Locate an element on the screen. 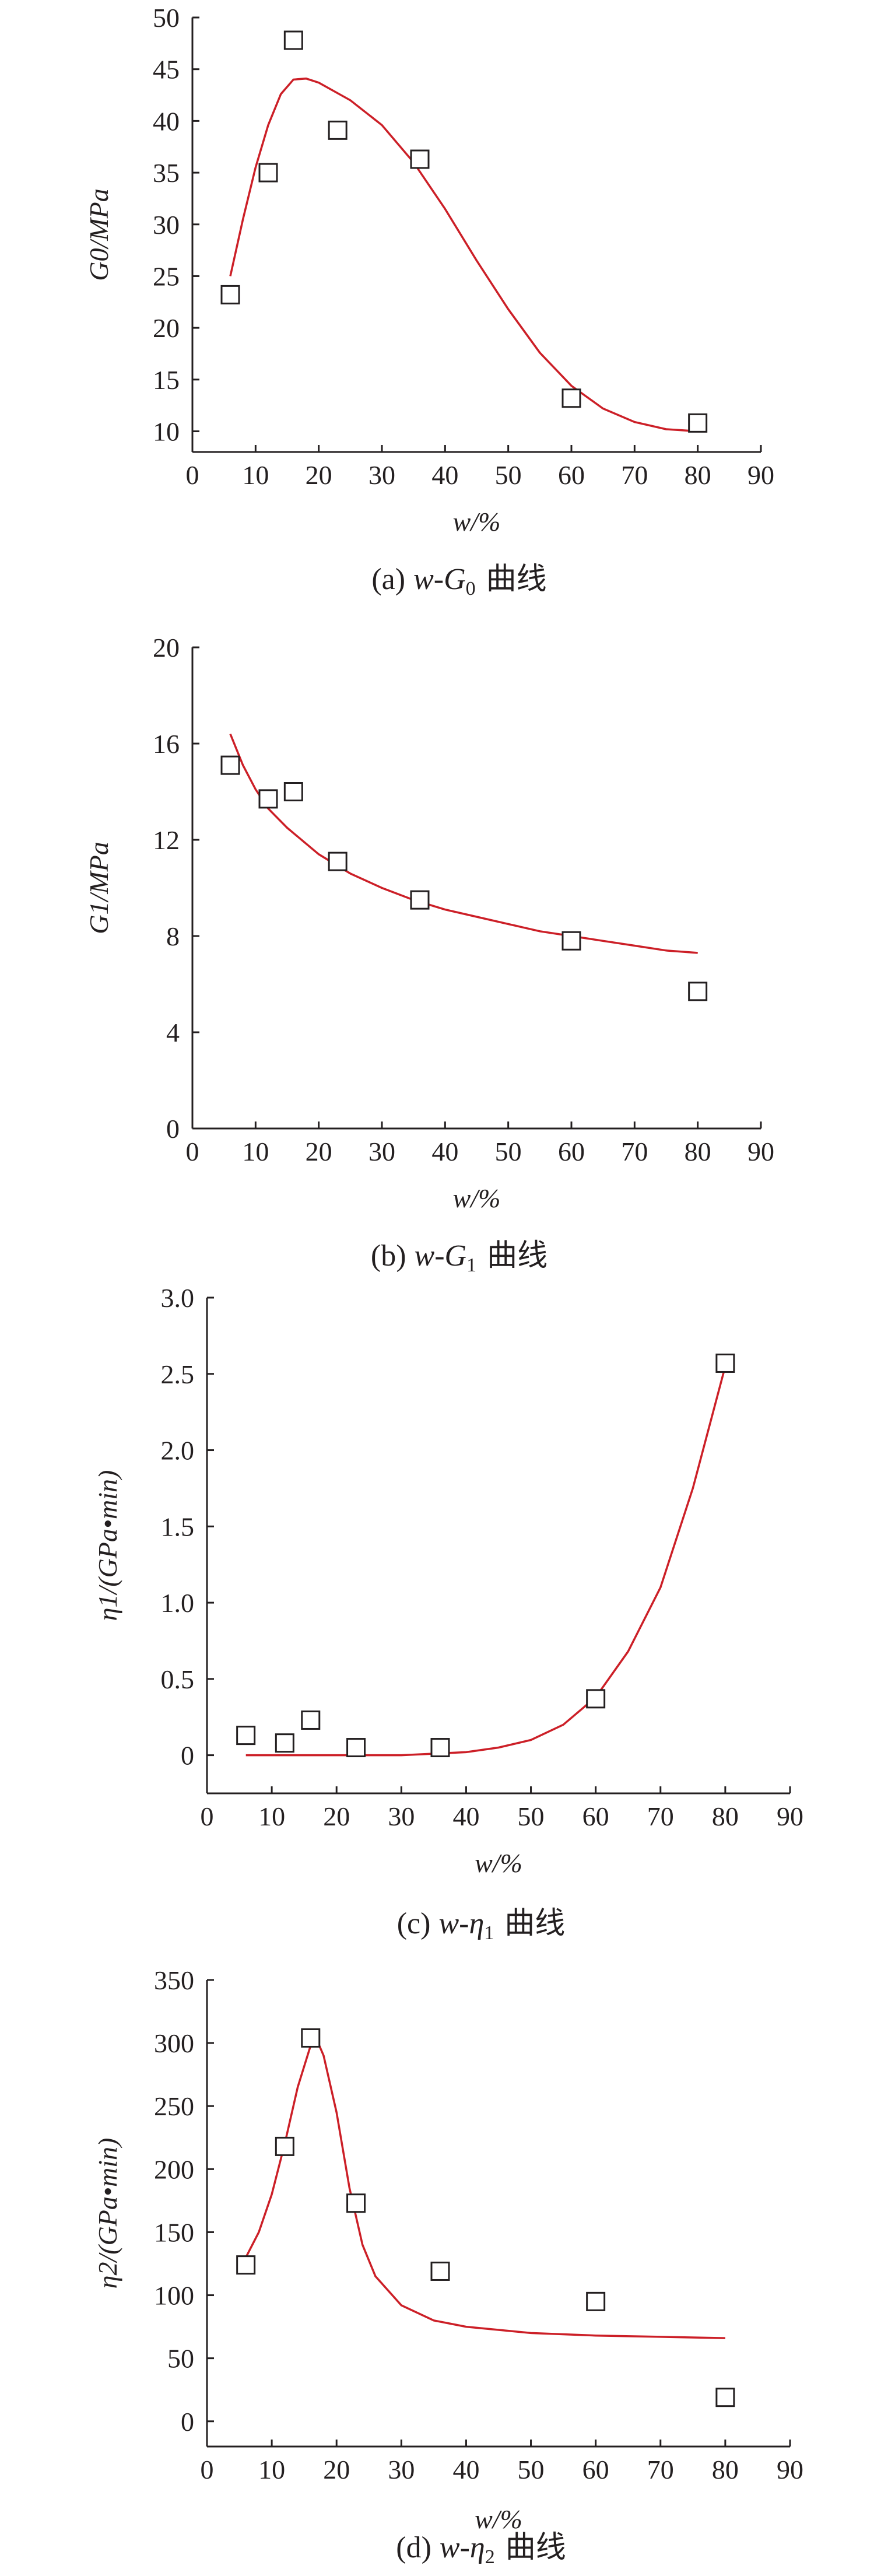 The height and width of the screenshot is (2576, 895). y-tick-label: 250 is located at coordinates (174, 2106).